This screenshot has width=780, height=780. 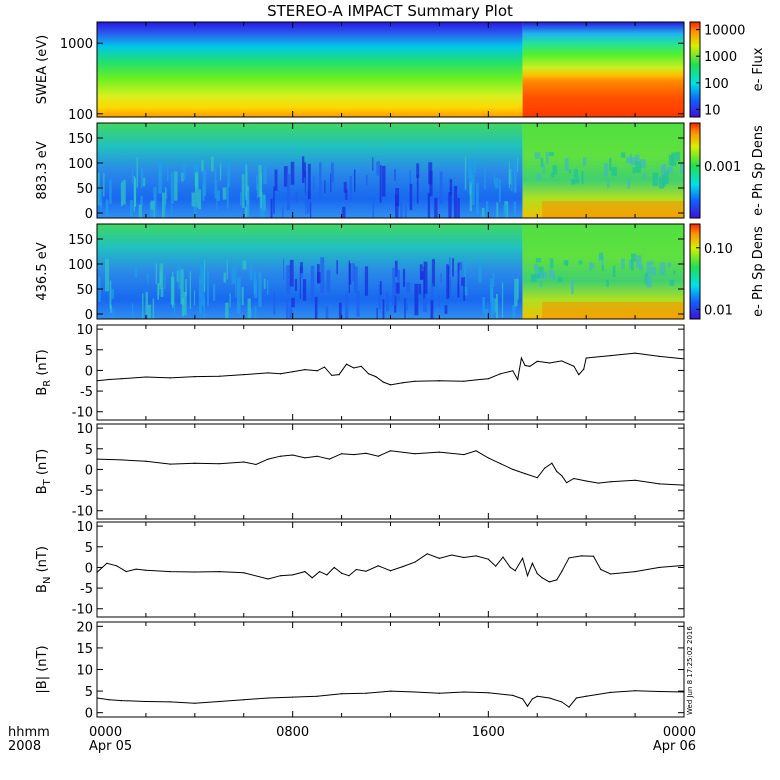 I want to click on panel-frame, so click(x=390, y=372).